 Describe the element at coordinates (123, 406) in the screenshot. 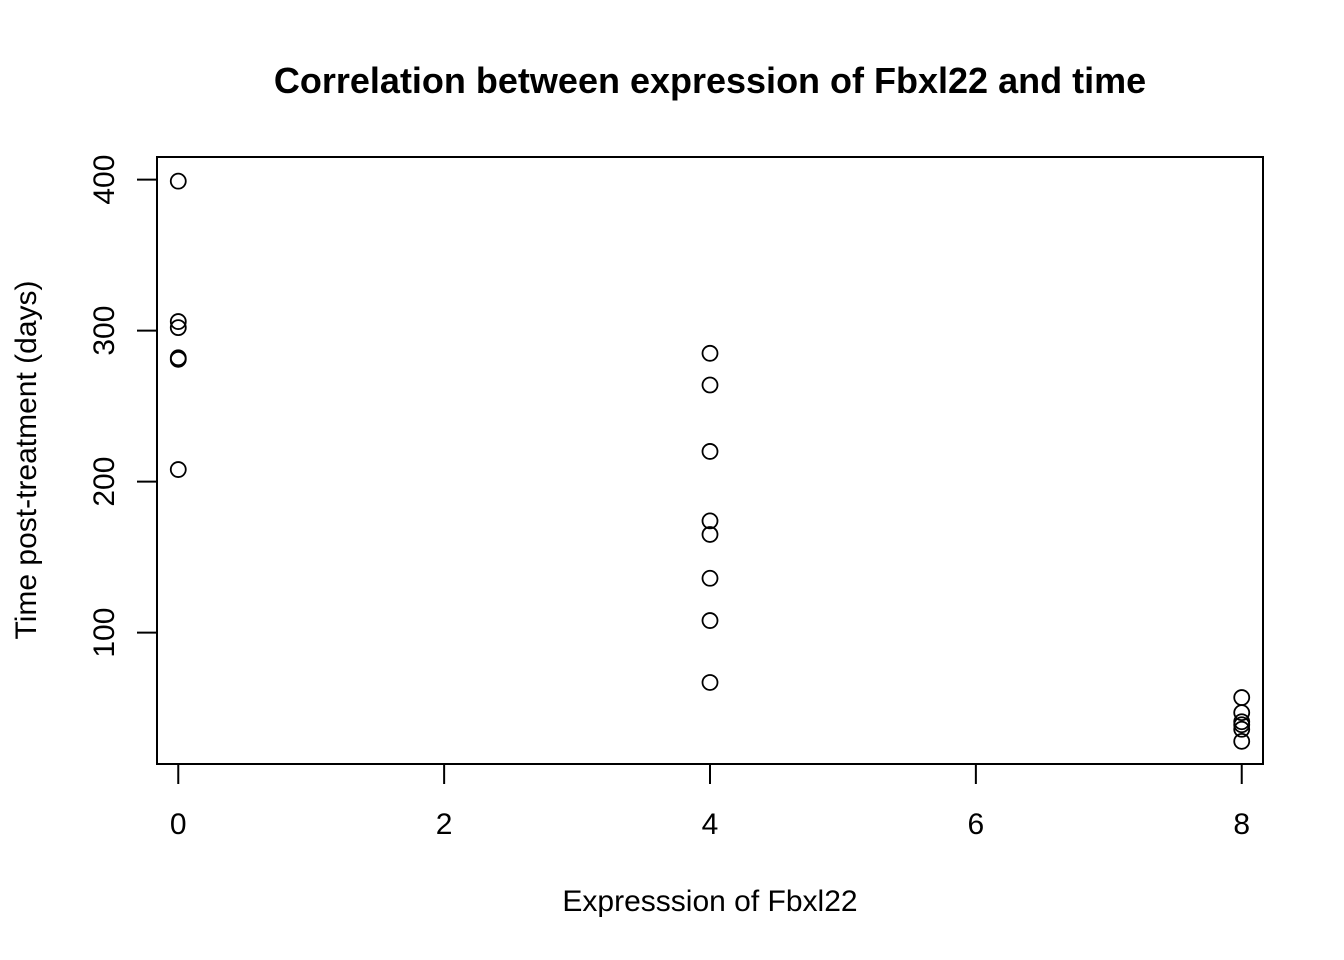

I see `y-axis: 100 200 300 400` at that location.